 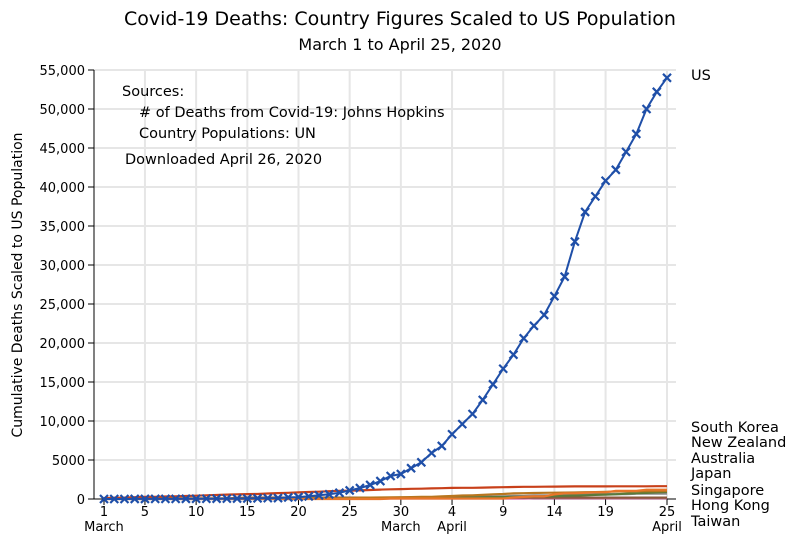 What do you see at coordinates (63, 266) in the screenshot?
I see `y-tick-label: 30,000` at bounding box center [63, 266].